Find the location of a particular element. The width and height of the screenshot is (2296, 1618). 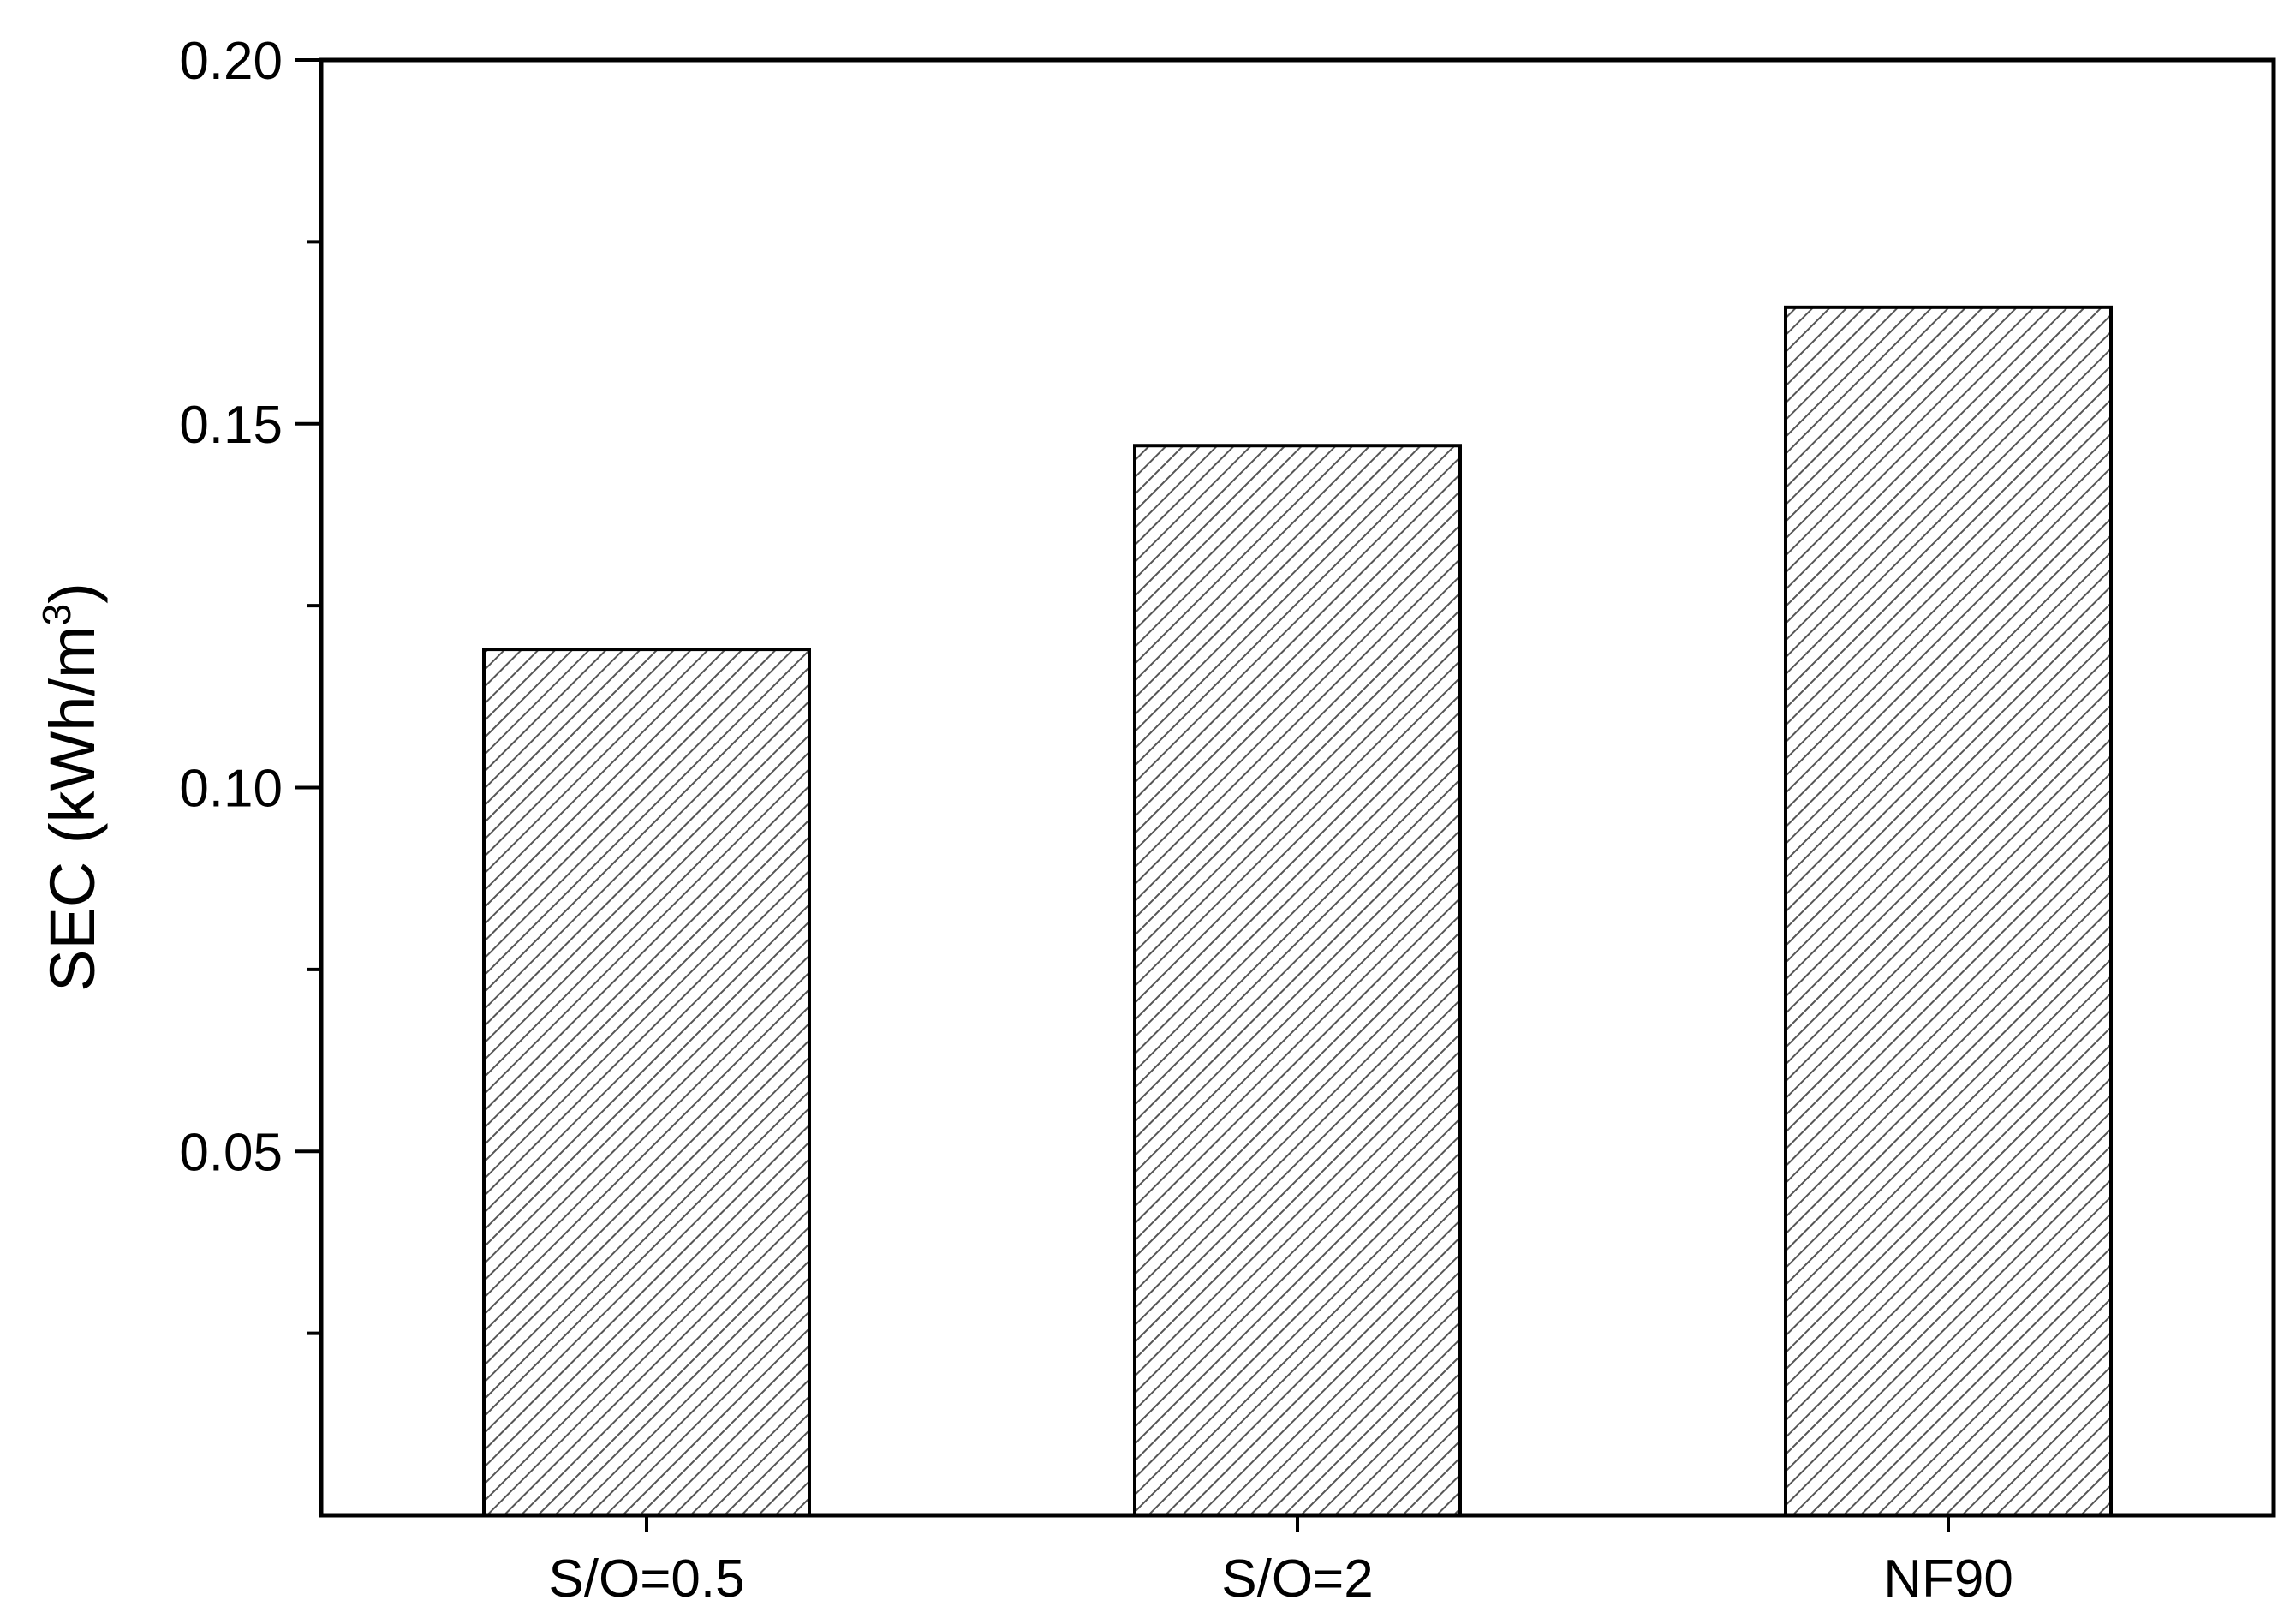

x-tick-label: S/O=2 is located at coordinates (1297, 1579).